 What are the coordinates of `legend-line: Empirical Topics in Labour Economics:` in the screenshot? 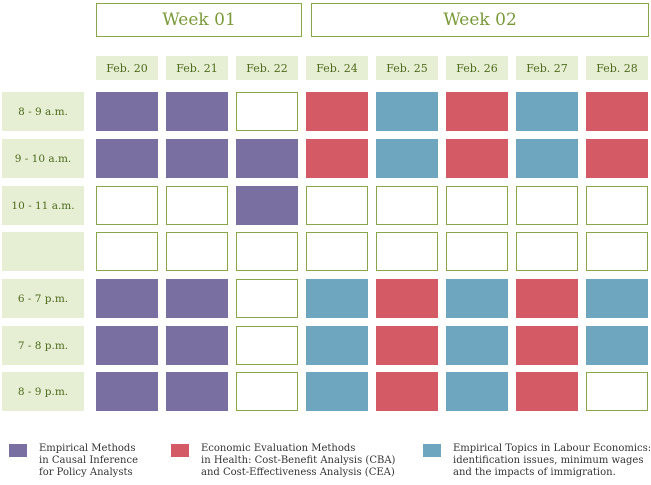 It's located at (552, 448).